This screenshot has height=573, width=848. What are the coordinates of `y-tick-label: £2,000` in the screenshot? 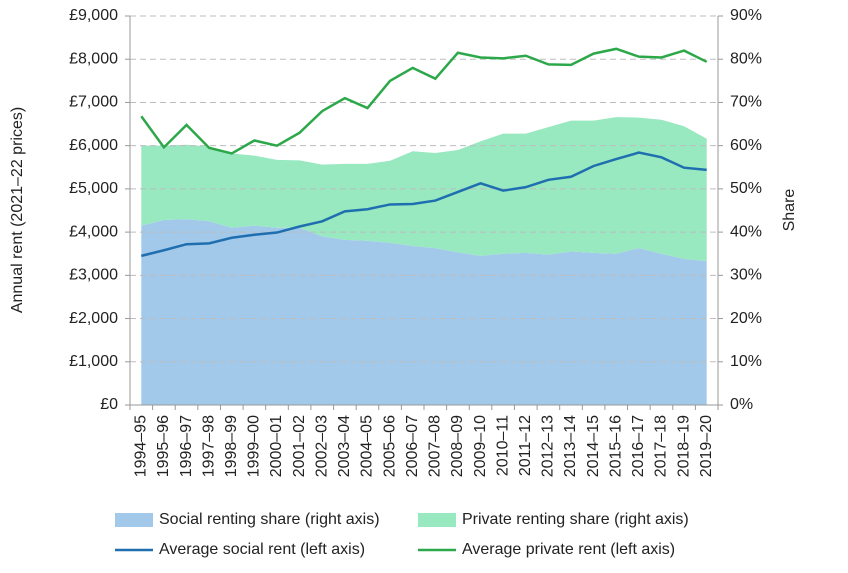 It's located at (93, 318).